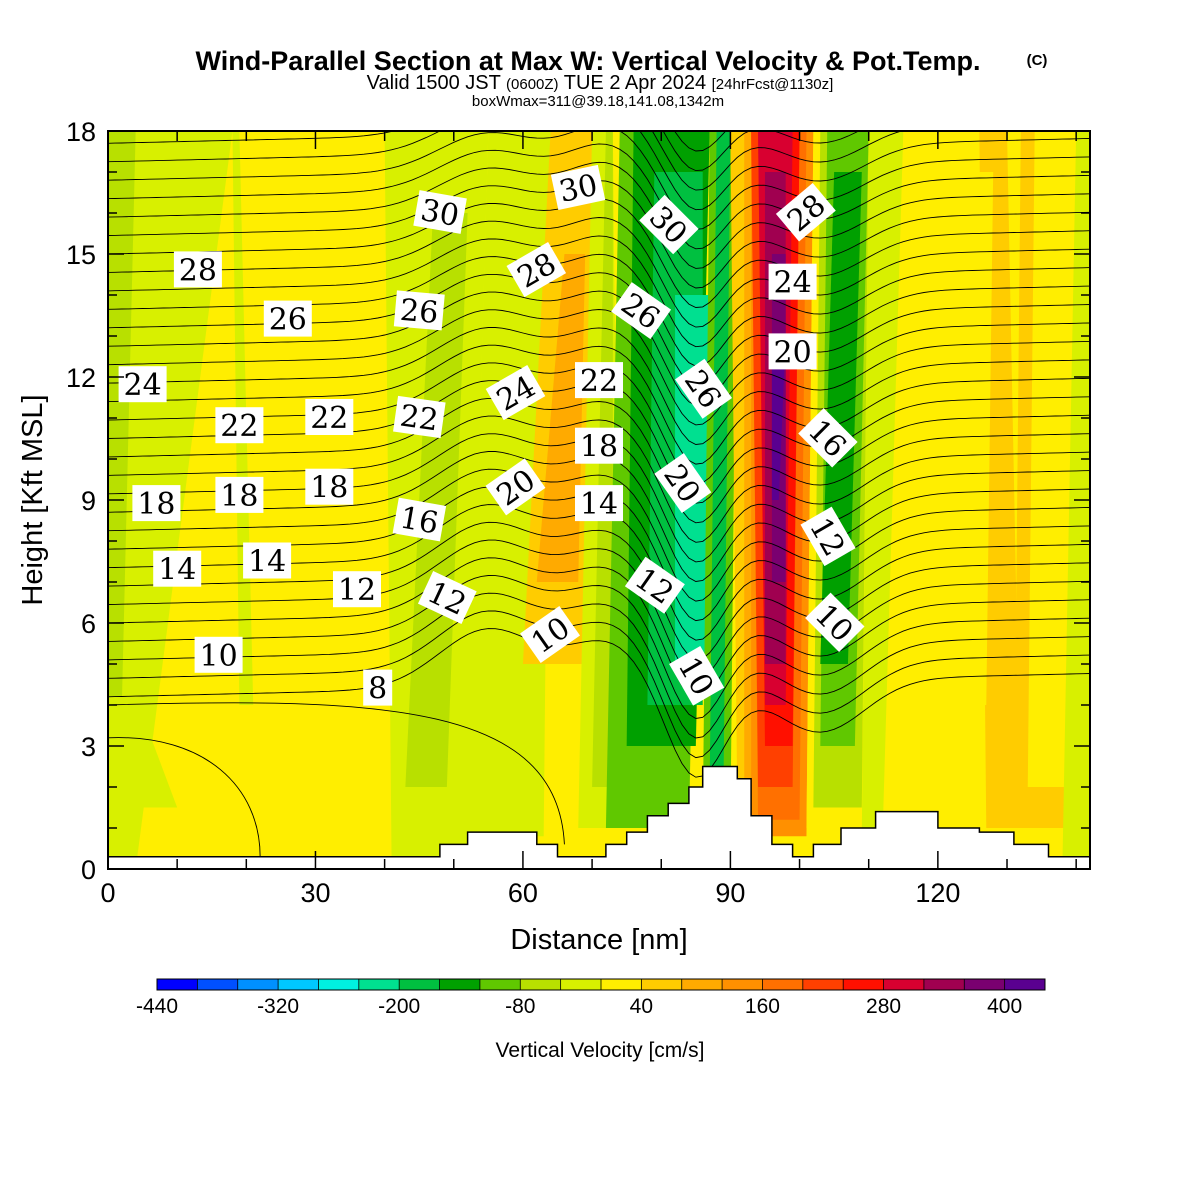  I want to click on theta-contour-low-left, so click(184, 797).